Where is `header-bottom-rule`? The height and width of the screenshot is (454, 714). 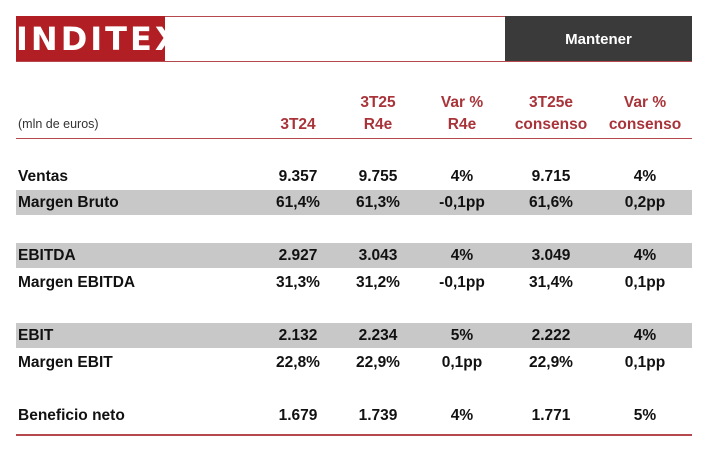 header-bottom-rule is located at coordinates (354, 61).